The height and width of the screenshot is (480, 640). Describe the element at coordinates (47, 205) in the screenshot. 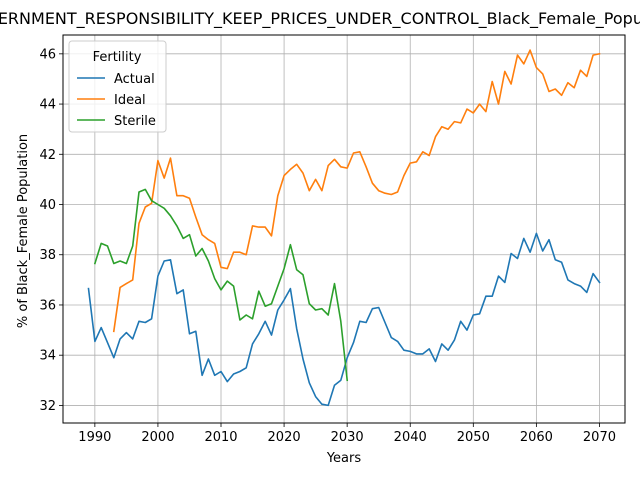

I see `y-tick-label: 40` at that location.